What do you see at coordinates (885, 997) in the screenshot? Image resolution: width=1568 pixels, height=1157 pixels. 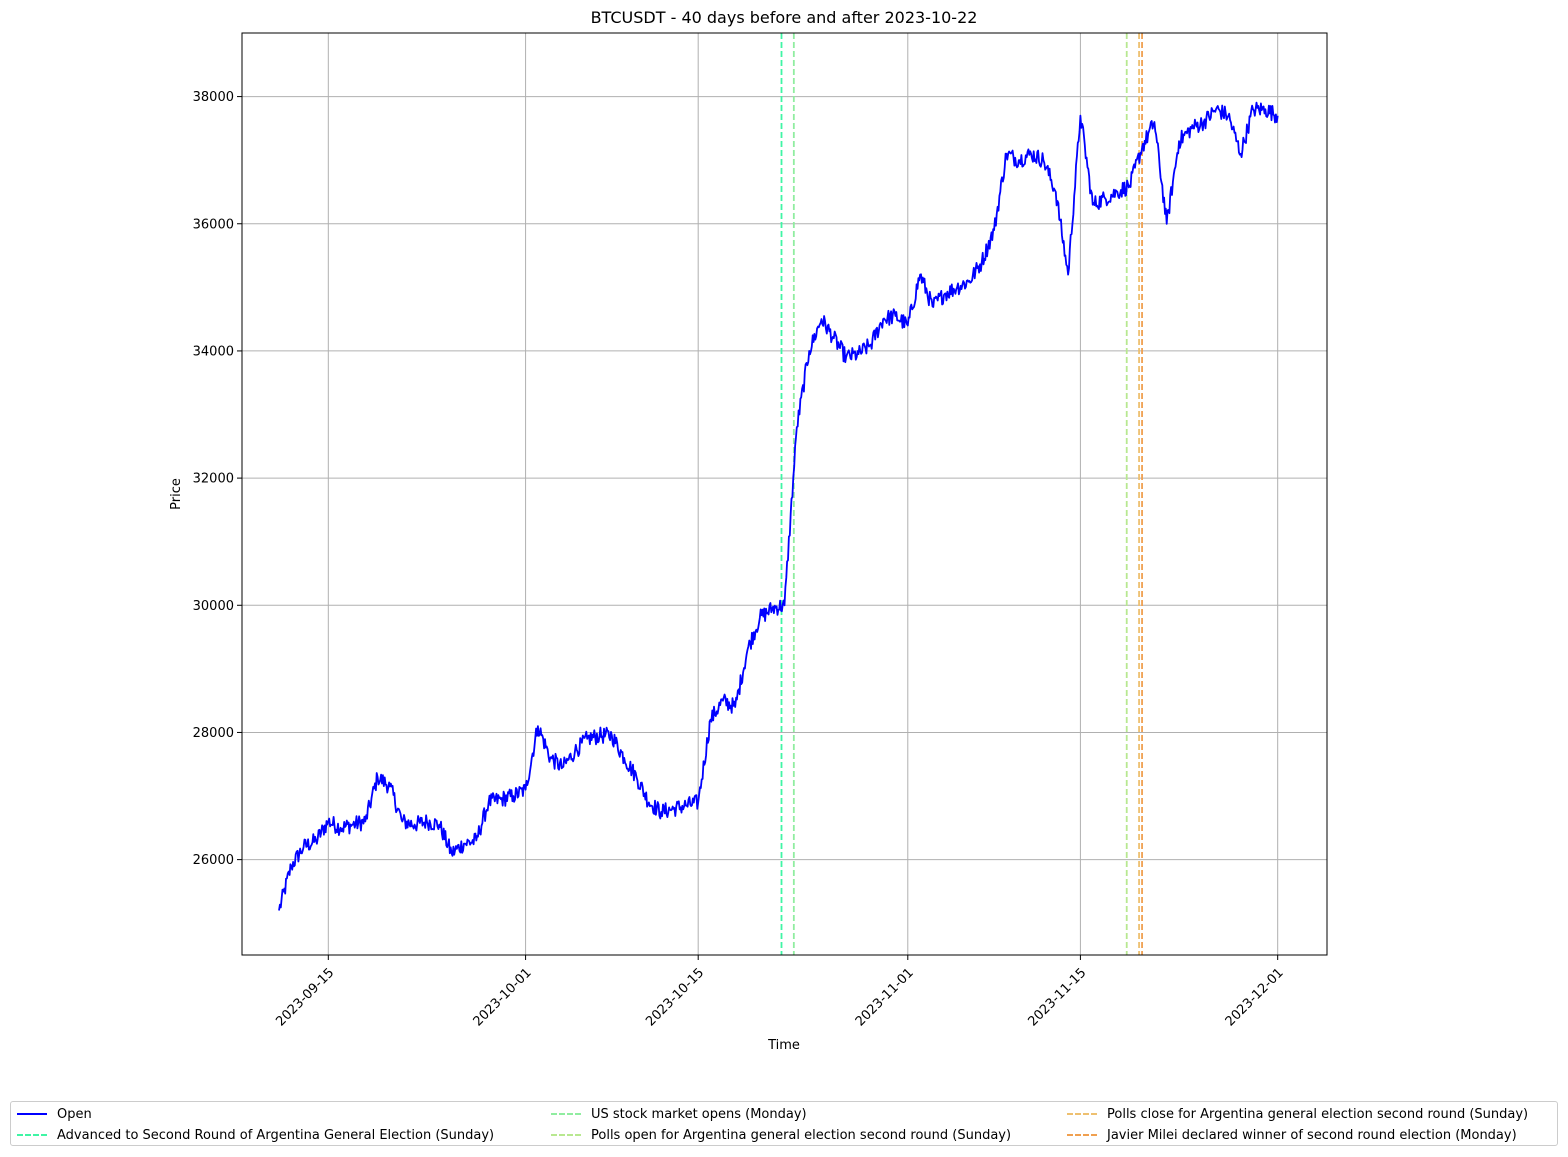 I see `x-tick-label: 2023-11-01` at bounding box center [885, 997].